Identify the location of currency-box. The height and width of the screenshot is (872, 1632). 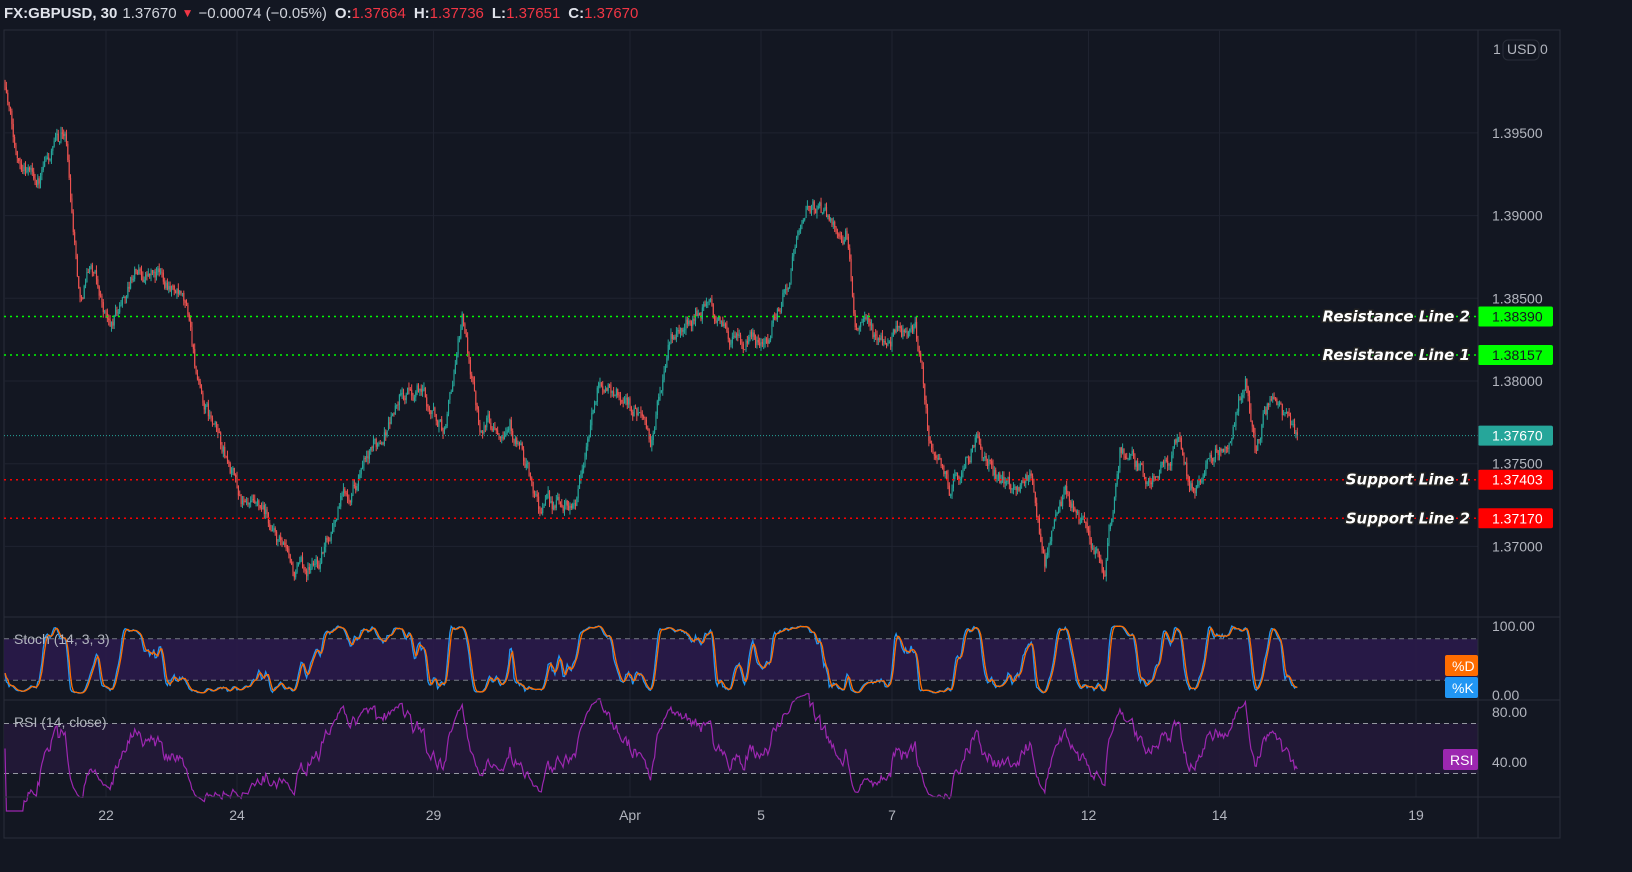
(1521, 50).